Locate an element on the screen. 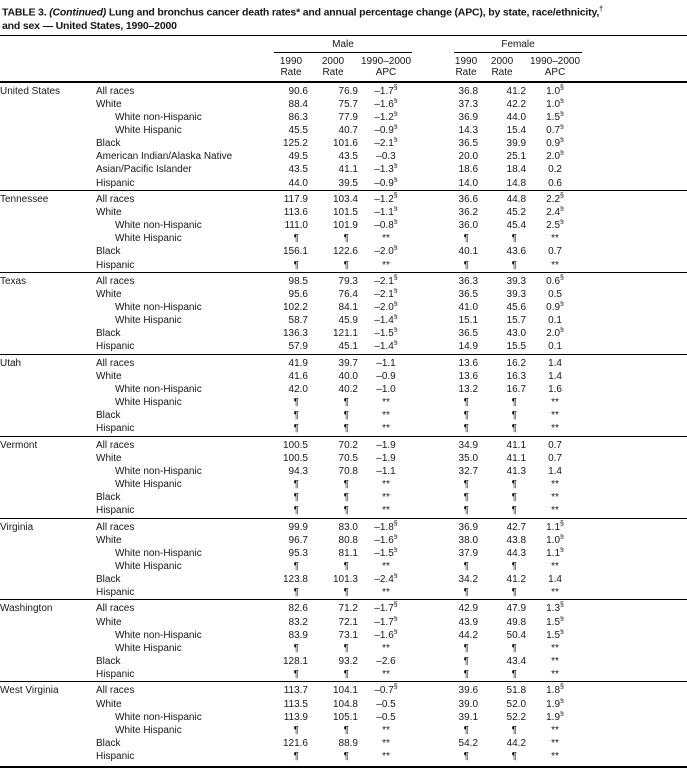 Image resolution: width=687 pixels, height=769 pixels. apc-cell: –0.5 is located at coordinates (386, 717).